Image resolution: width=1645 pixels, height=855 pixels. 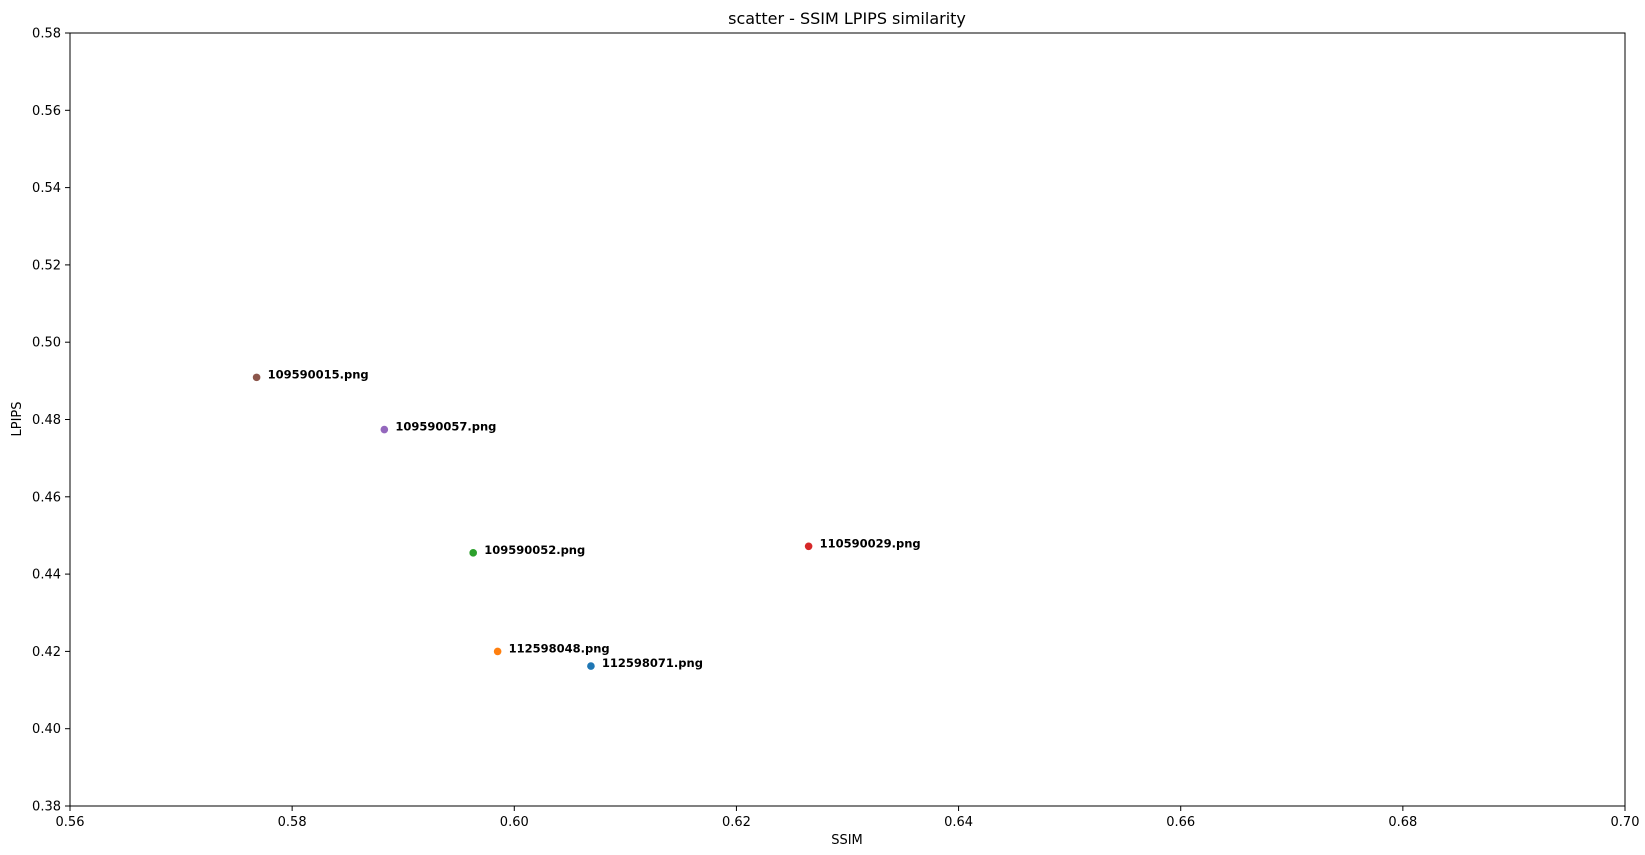 I want to click on chart-title: scatter - SSIM LPIPS similarity, so click(x=847, y=18).